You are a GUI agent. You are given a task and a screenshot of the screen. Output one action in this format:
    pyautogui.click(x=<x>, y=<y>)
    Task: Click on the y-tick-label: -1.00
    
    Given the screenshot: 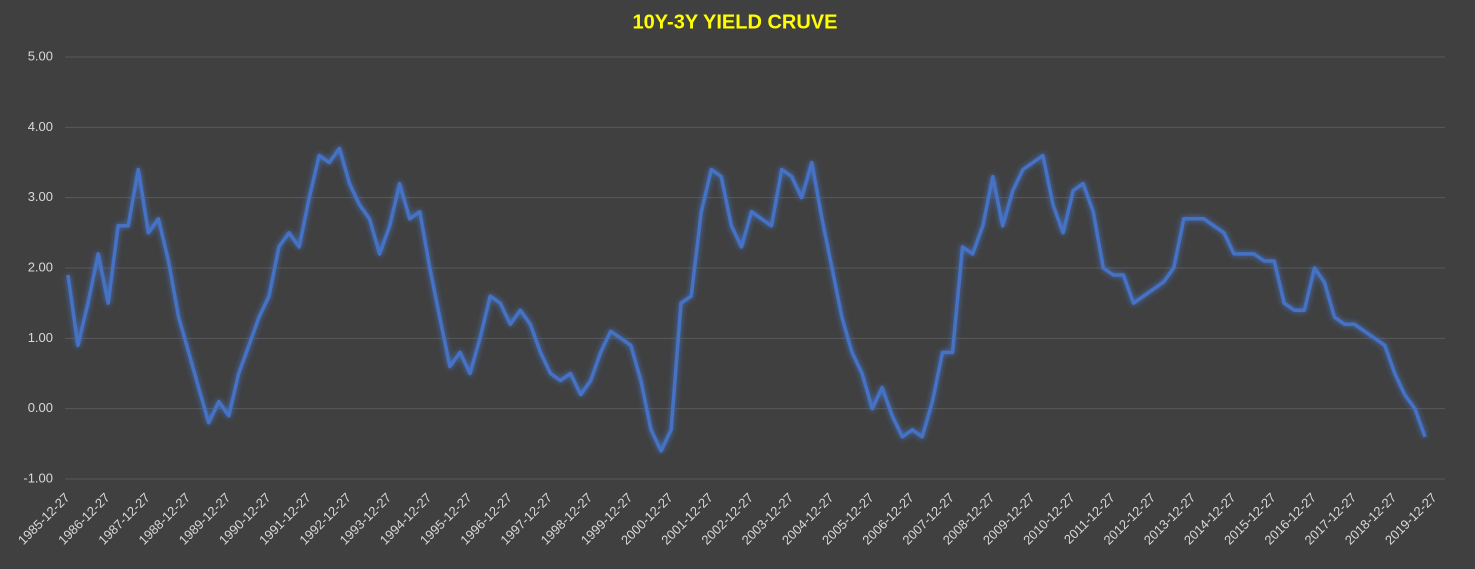 What is the action you would take?
    pyautogui.click(x=38, y=477)
    